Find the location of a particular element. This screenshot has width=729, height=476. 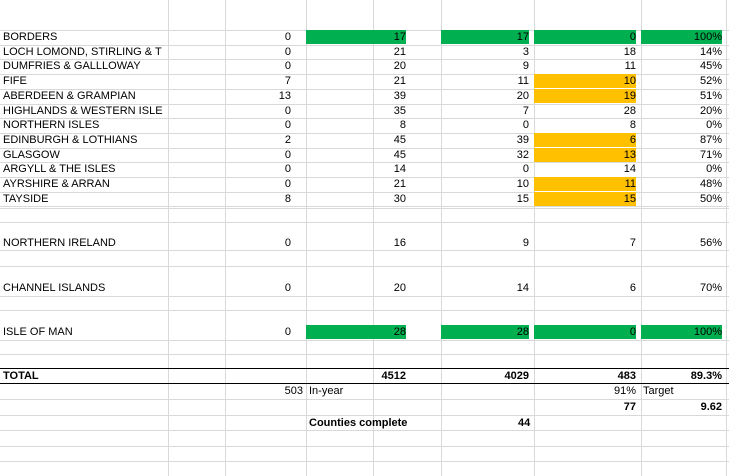

summary-row: 77 9.62 is located at coordinates (364, 407).